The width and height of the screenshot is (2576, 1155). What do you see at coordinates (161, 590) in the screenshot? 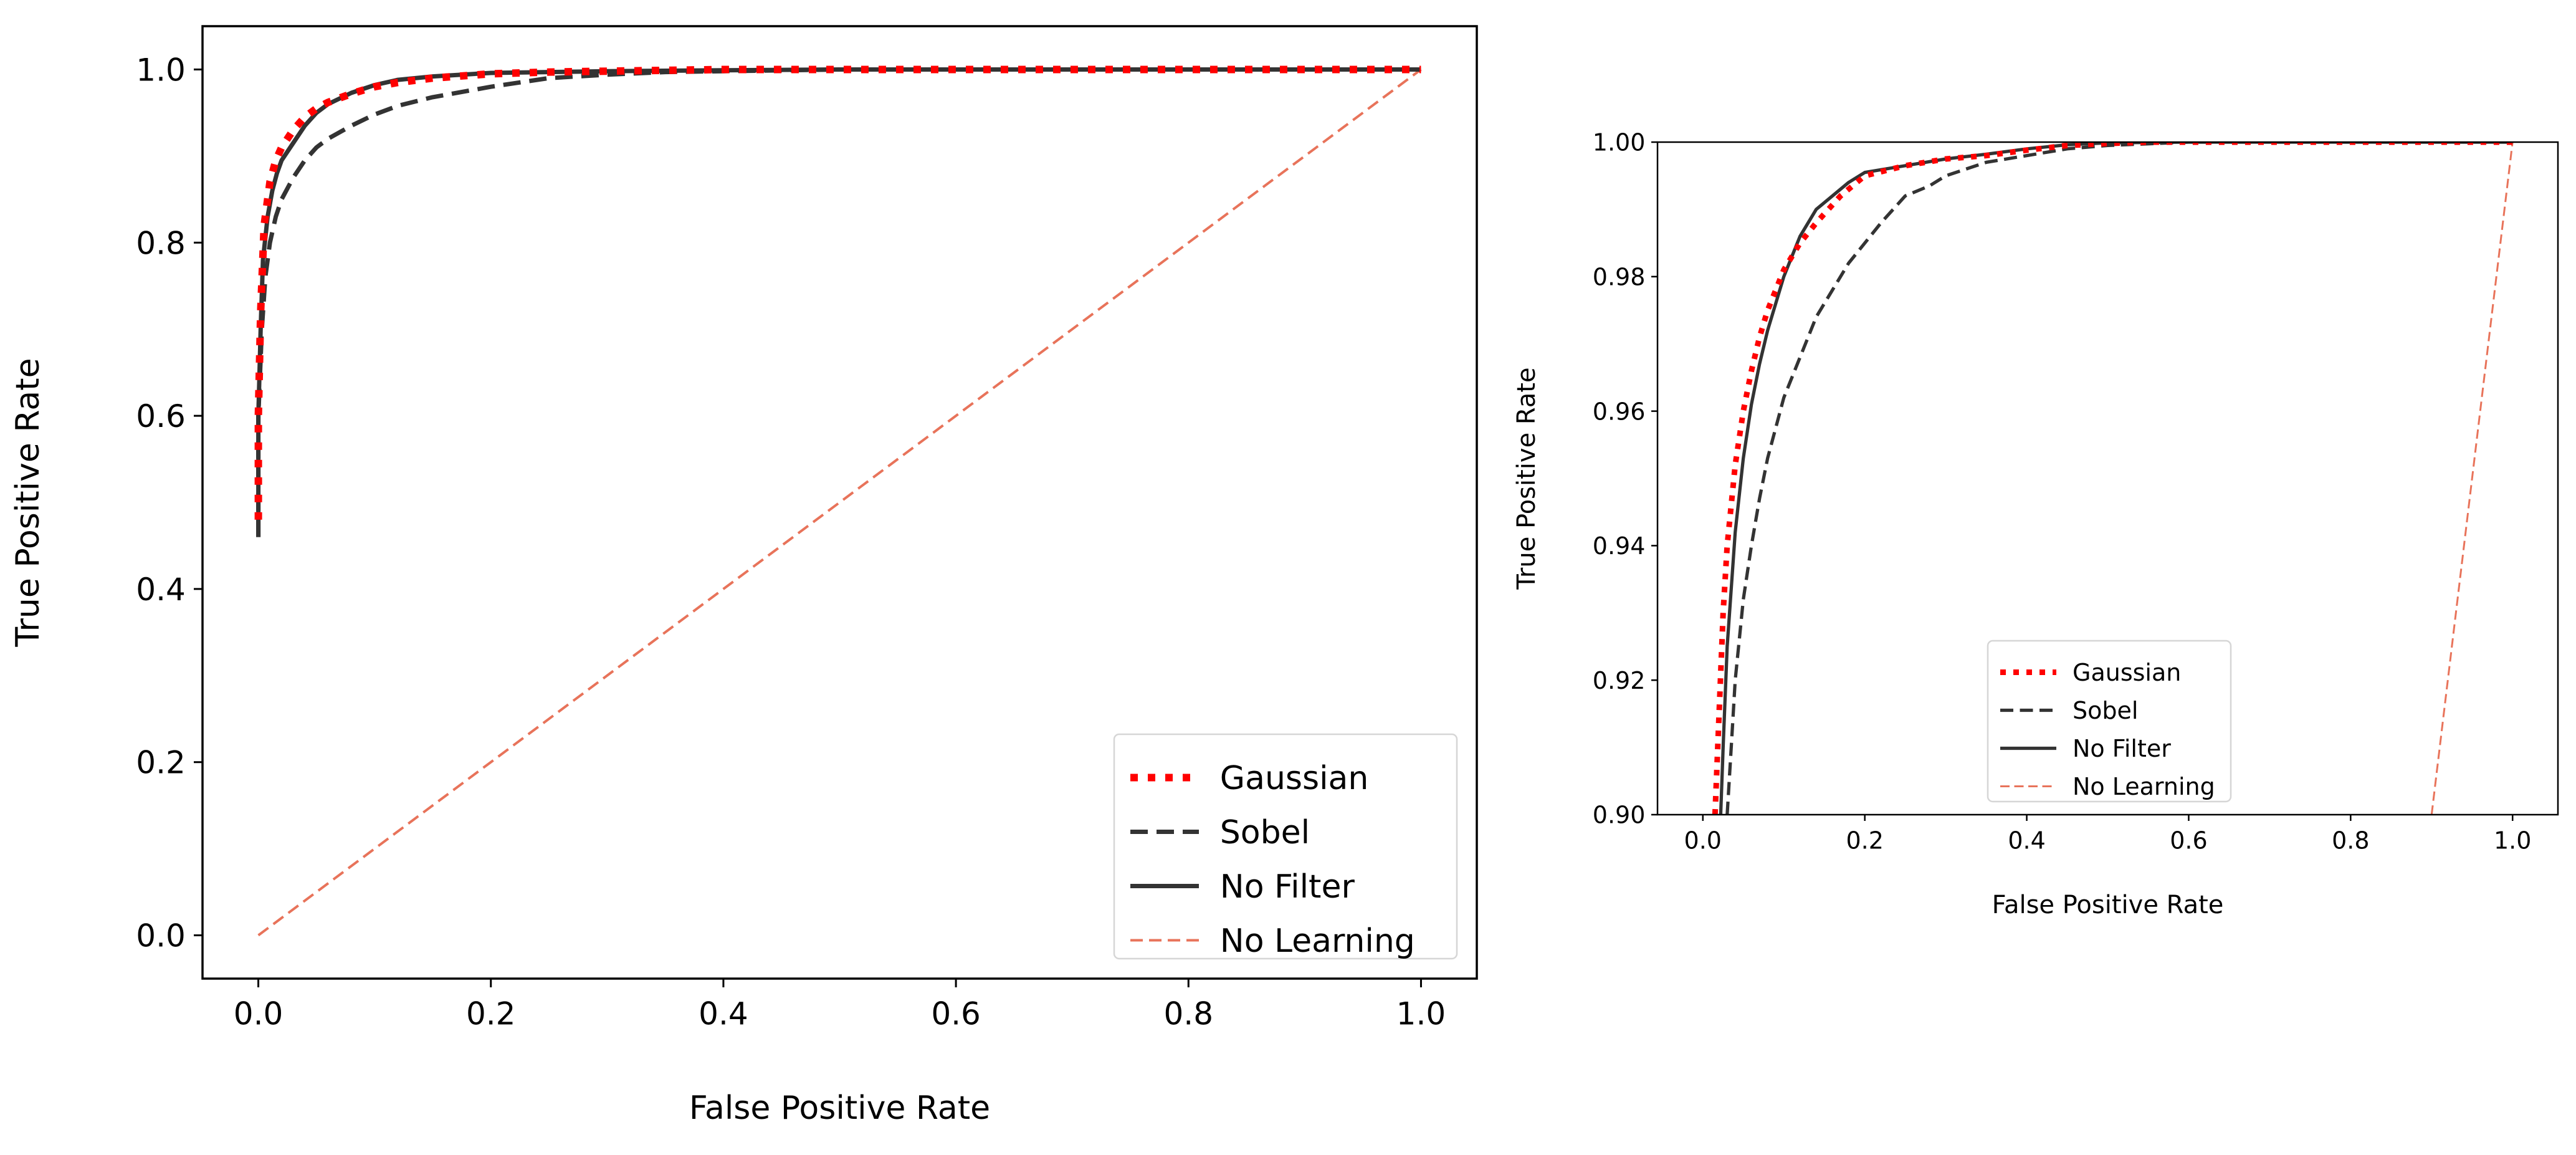
I see `y-tick-label: 0.4` at bounding box center [161, 590].